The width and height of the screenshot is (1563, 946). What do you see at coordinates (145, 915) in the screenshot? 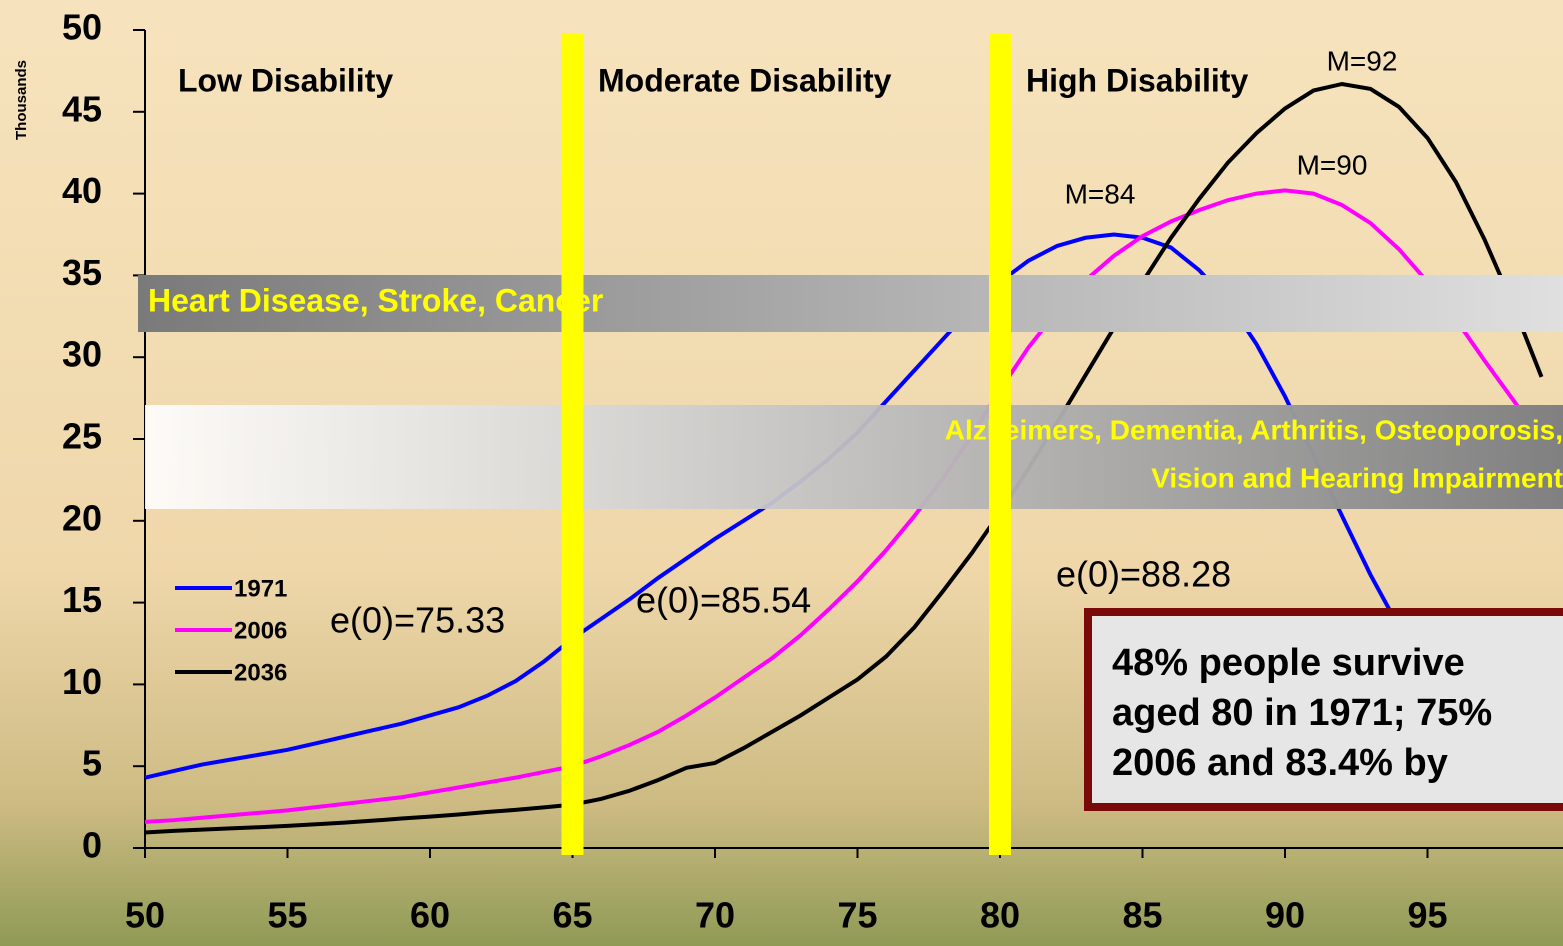
I see `x-tick-label: 50` at bounding box center [145, 915].